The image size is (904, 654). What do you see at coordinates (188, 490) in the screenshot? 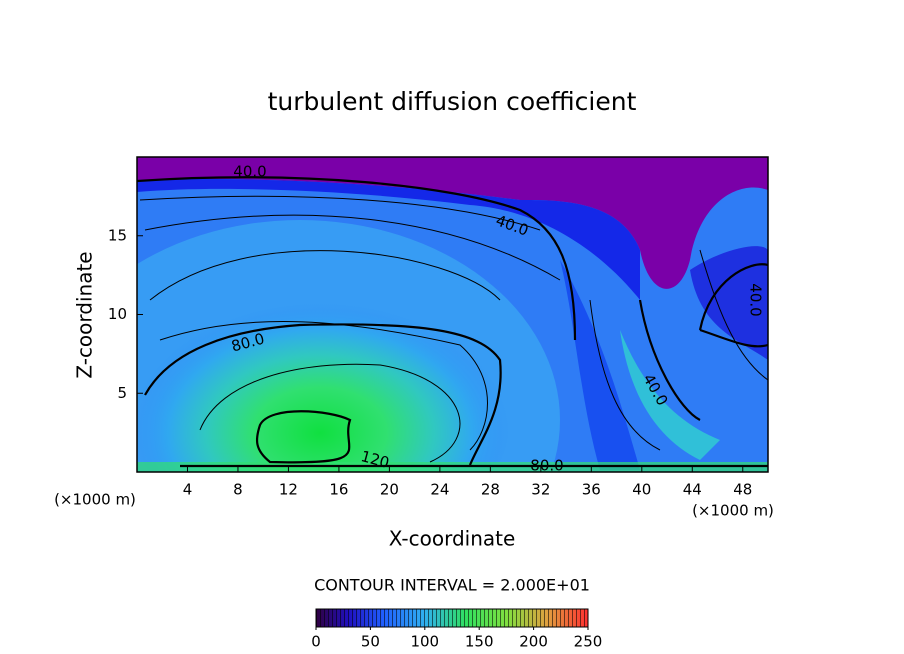
I see `x-tick-label: 4` at bounding box center [188, 490].